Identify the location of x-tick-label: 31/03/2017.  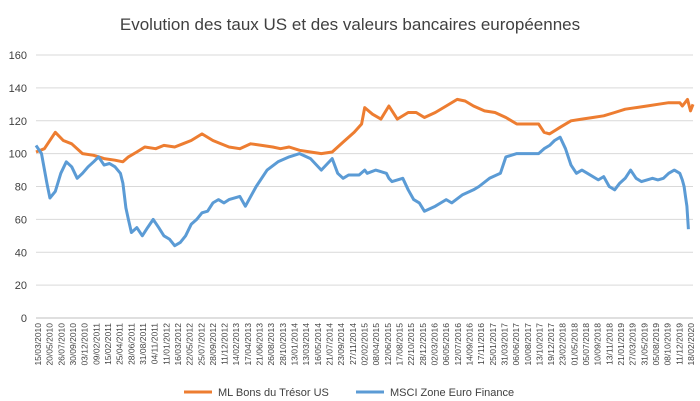
(504, 344).